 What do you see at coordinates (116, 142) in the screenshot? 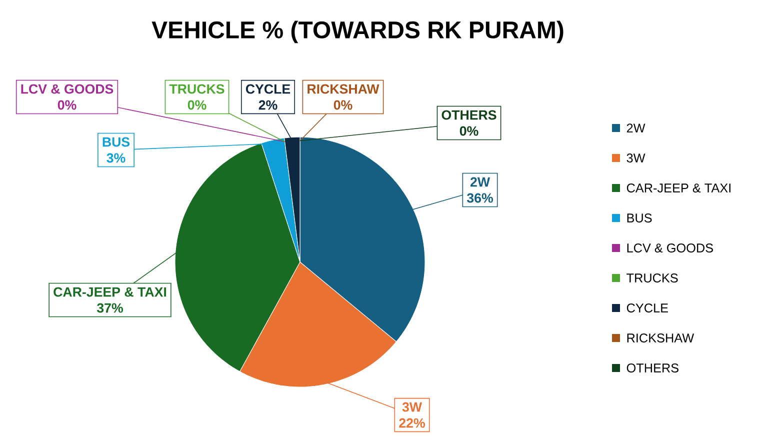
I see `slice-label: BUS` at bounding box center [116, 142].